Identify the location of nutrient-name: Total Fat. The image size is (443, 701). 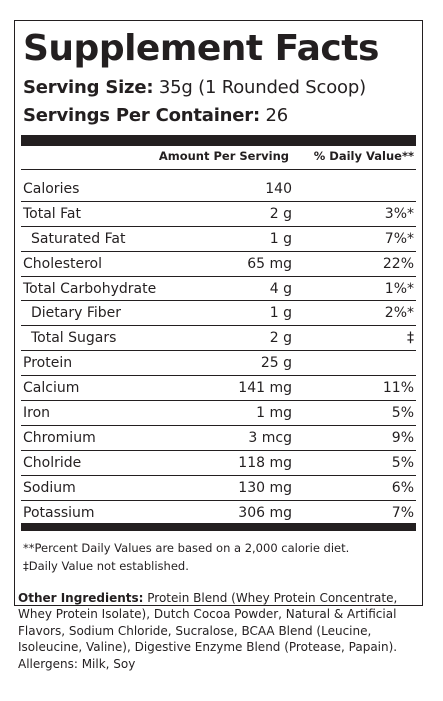
(52, 213).